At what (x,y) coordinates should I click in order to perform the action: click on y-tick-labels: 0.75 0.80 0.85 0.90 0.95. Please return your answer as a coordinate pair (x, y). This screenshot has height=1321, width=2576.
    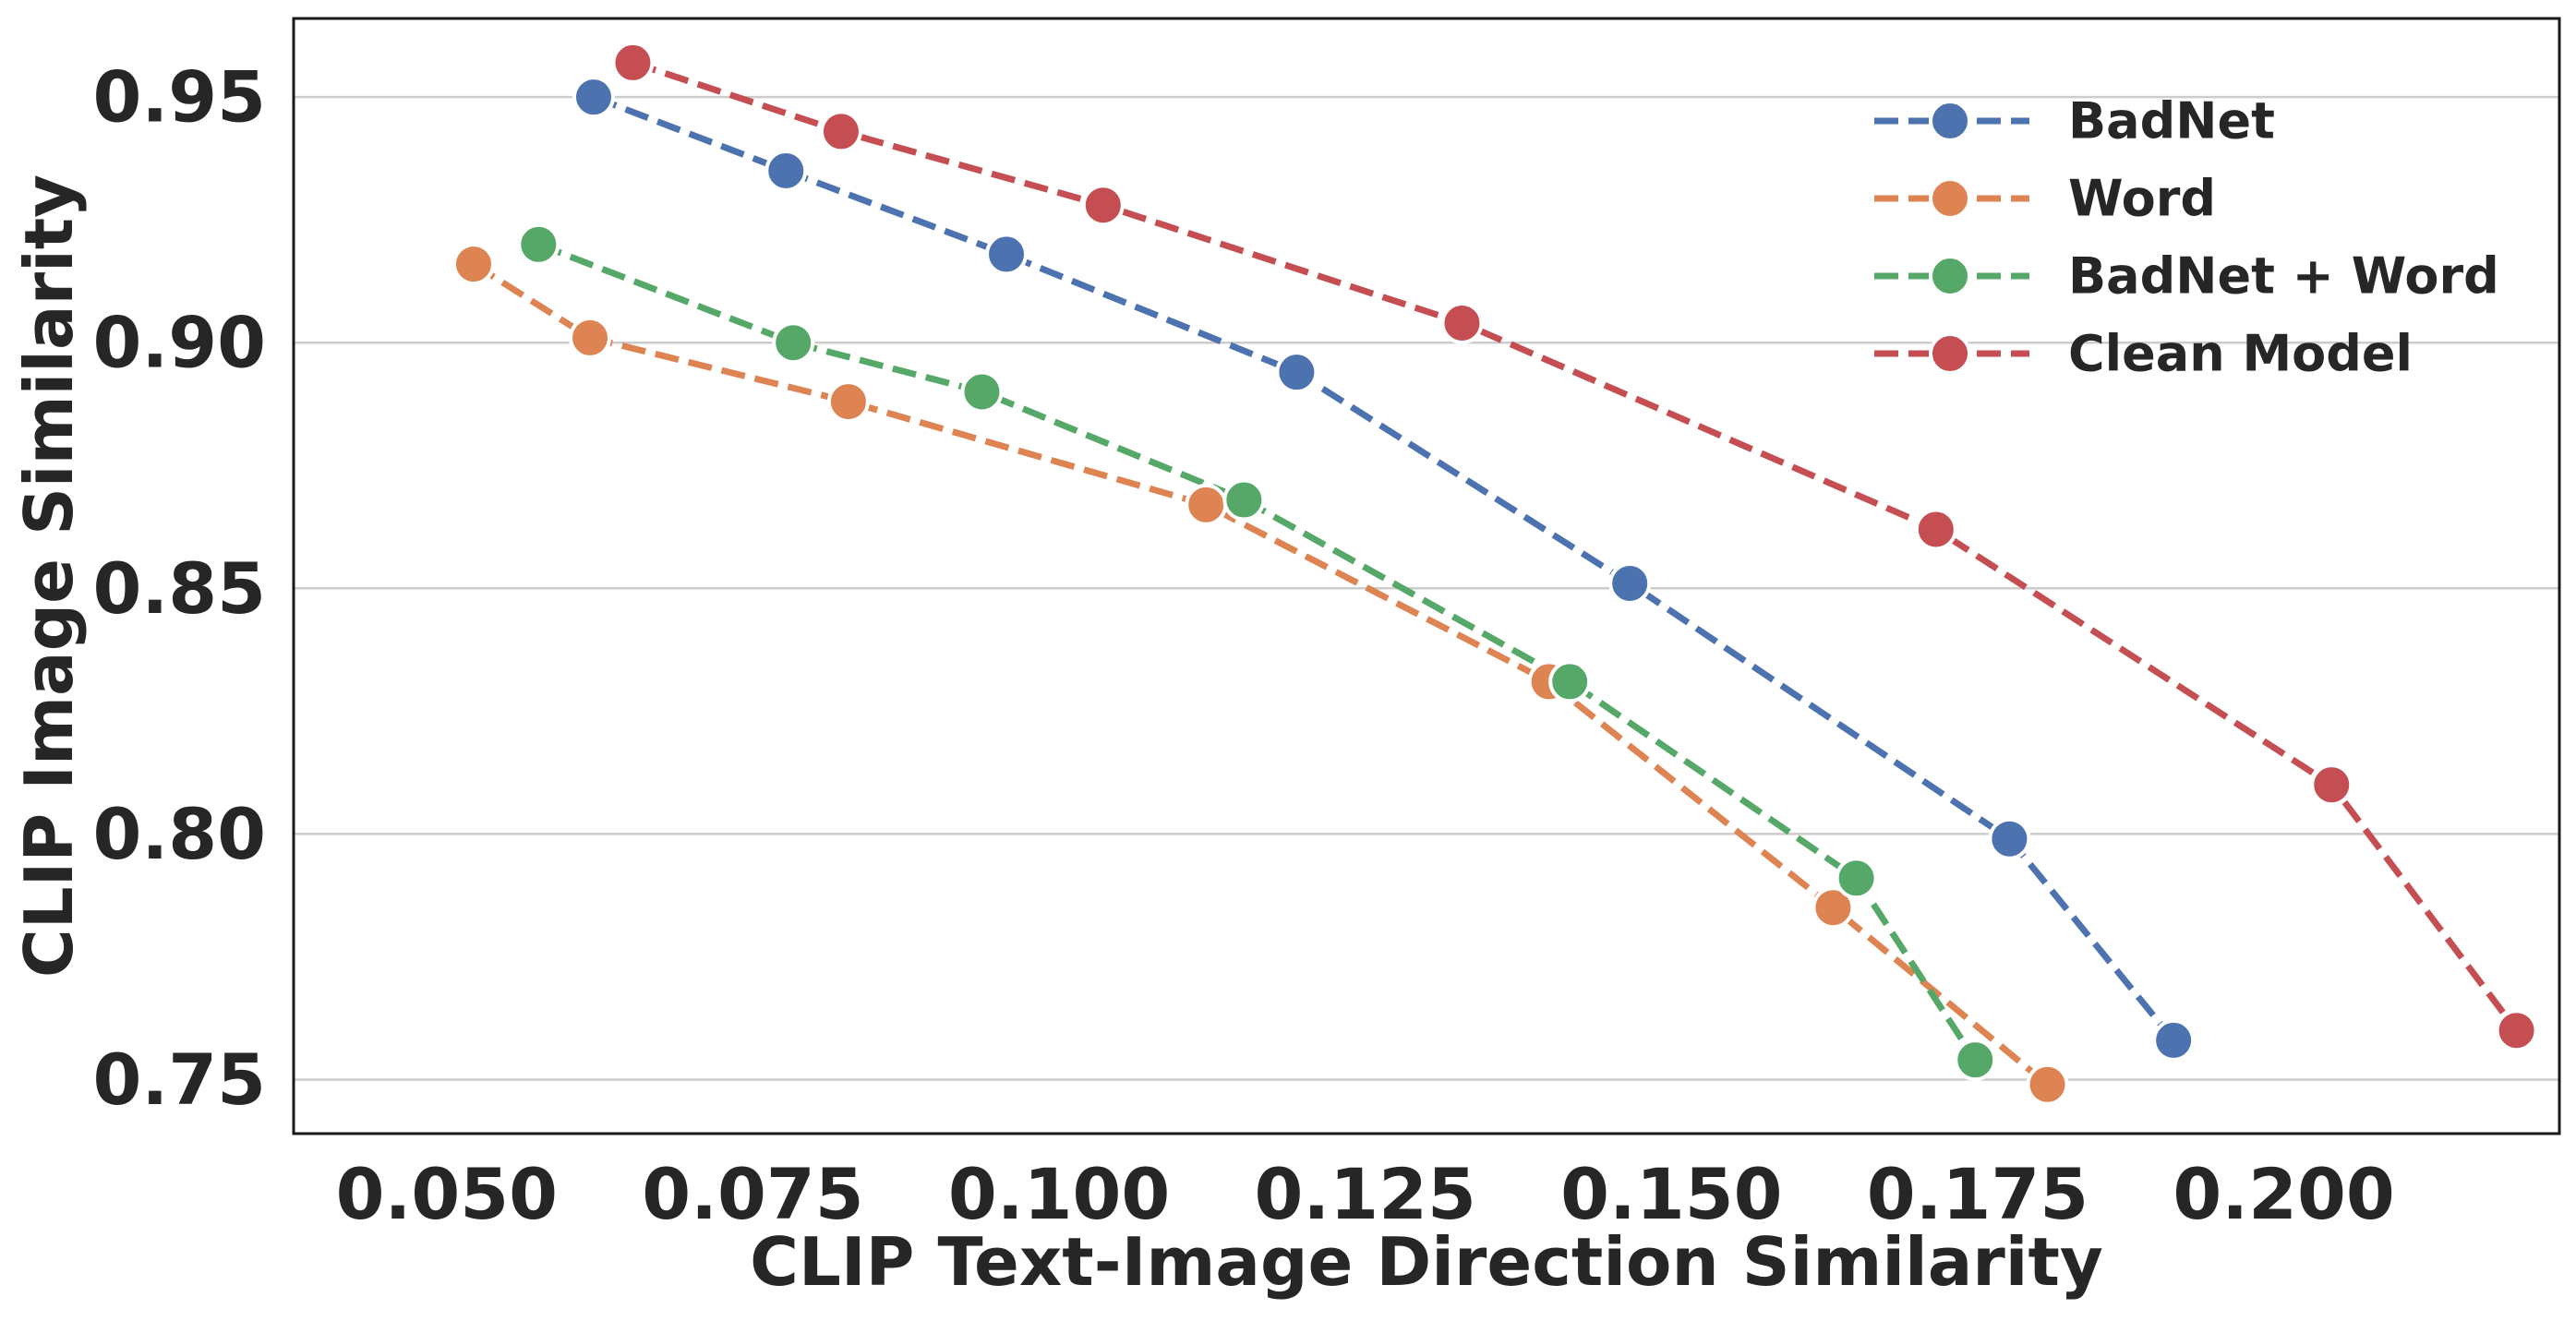
    Looking at the image, I should click on (179, 588).